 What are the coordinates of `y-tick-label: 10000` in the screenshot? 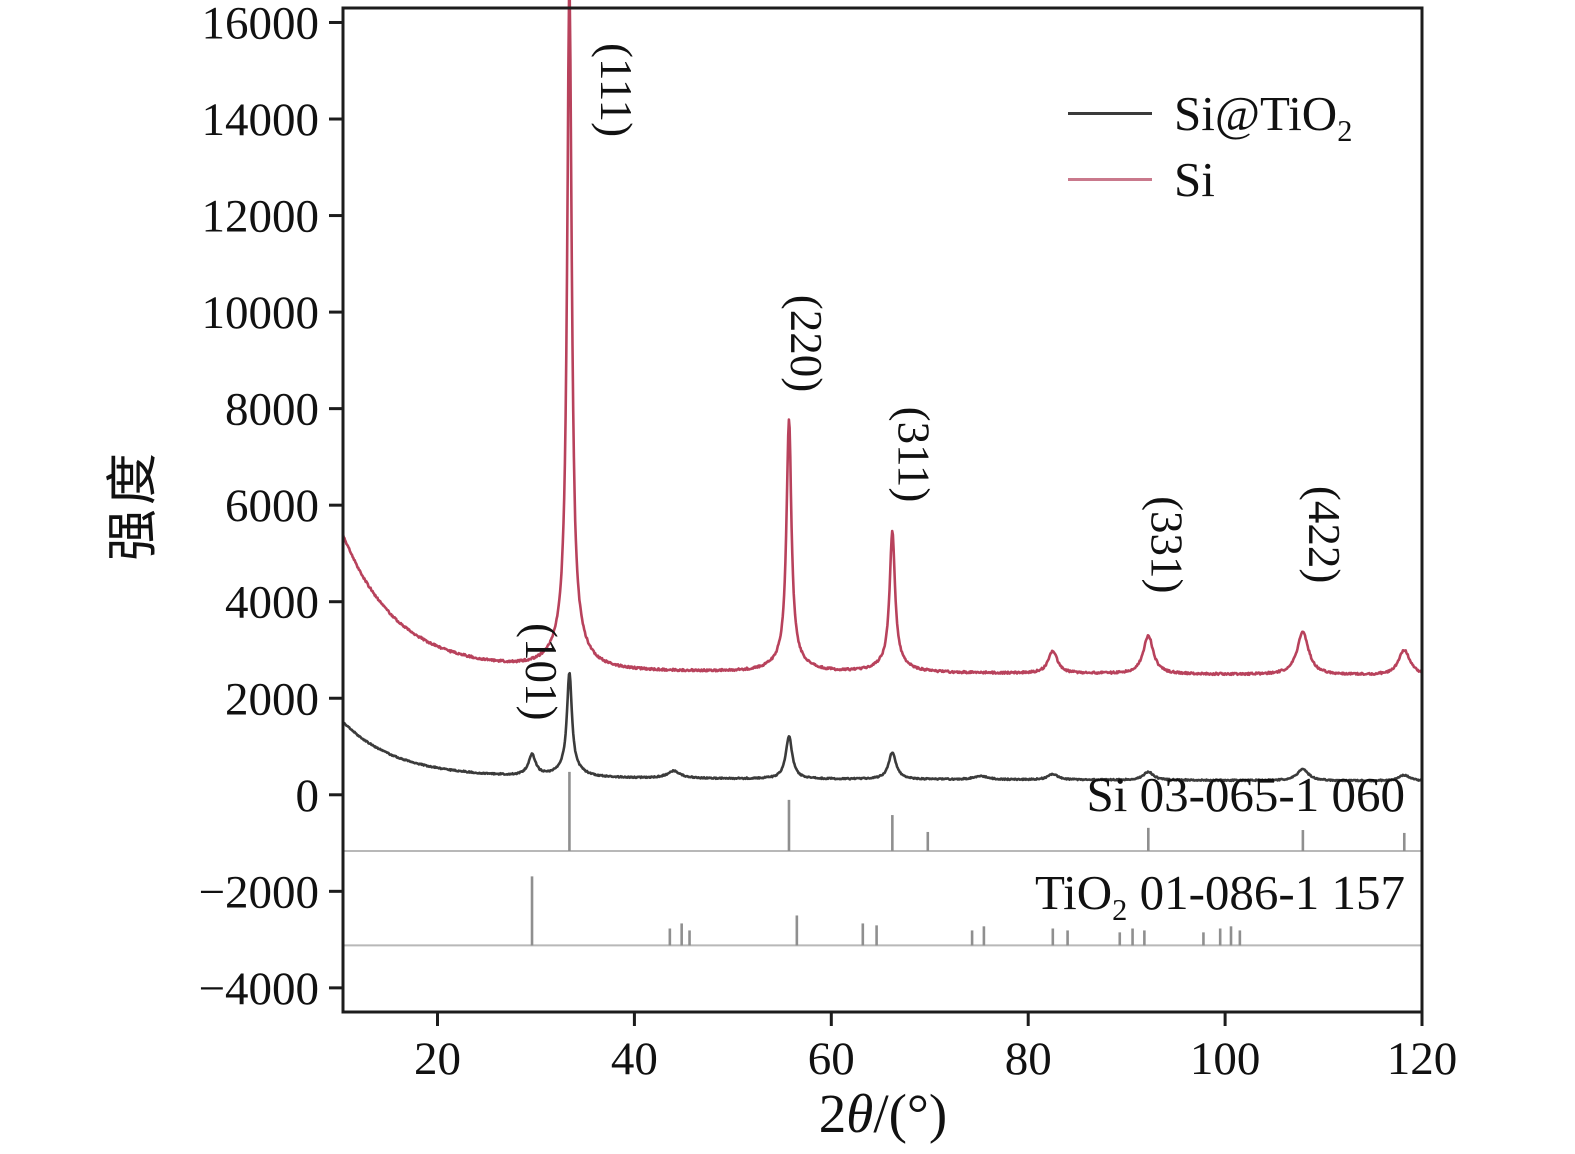 It's located at (261, 313).